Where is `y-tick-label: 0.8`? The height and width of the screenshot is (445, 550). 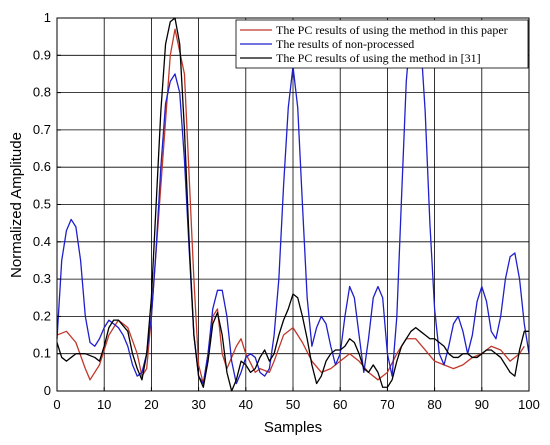
y-tick-label: 0.8 is located at coordinates (42, 92).